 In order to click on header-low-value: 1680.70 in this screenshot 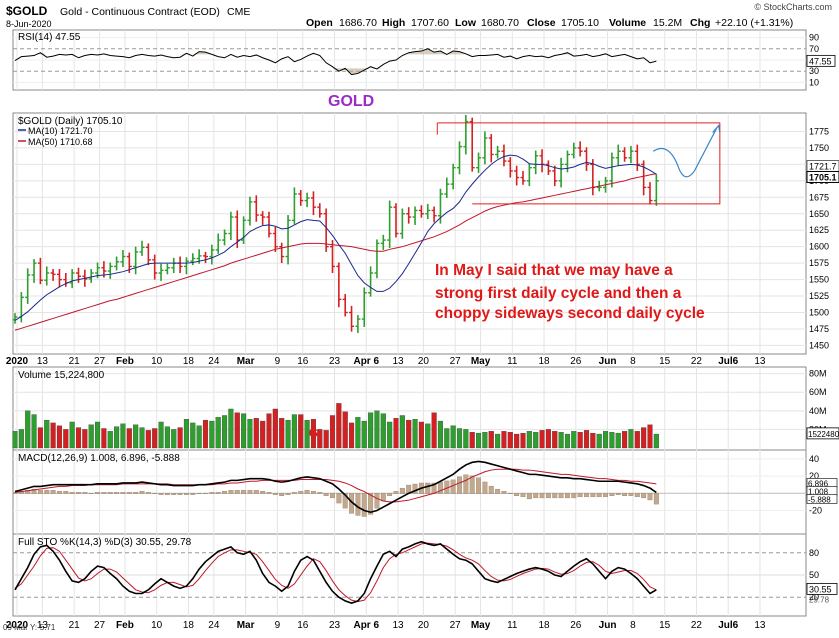, I will do `click(500, 23)`.